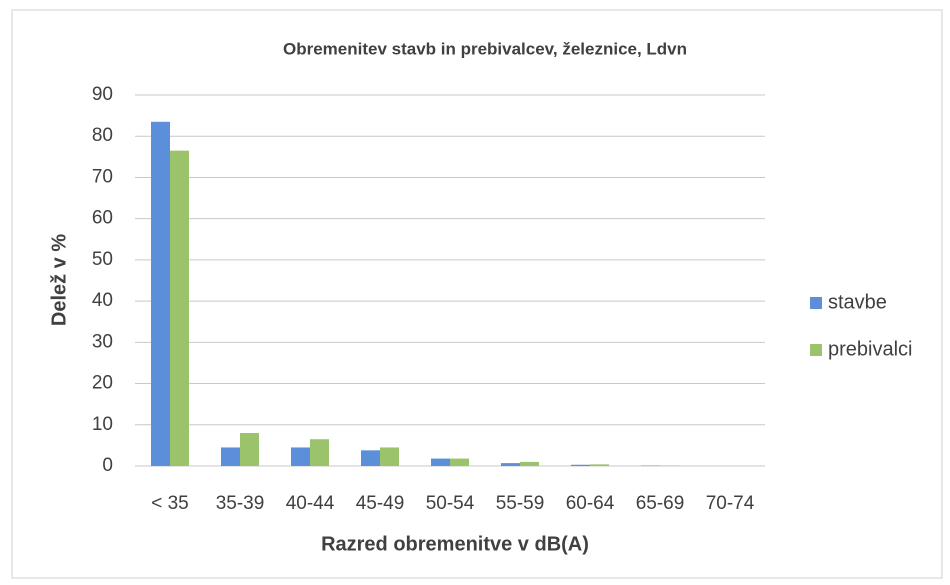 This screenshot has height=585, width=950. I want to click on x-tick-label: < 35, so click(170, 503).